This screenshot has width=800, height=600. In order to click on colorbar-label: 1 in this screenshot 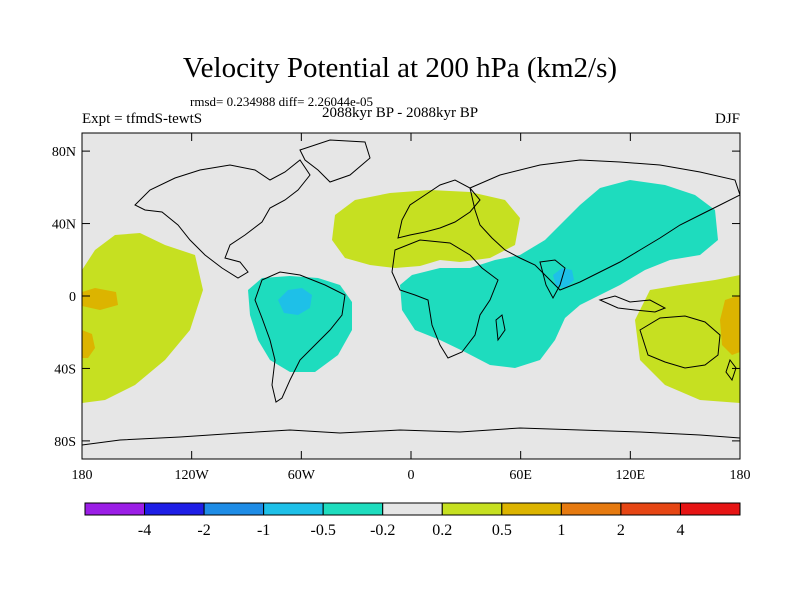, I will do `click(561, 530)`.